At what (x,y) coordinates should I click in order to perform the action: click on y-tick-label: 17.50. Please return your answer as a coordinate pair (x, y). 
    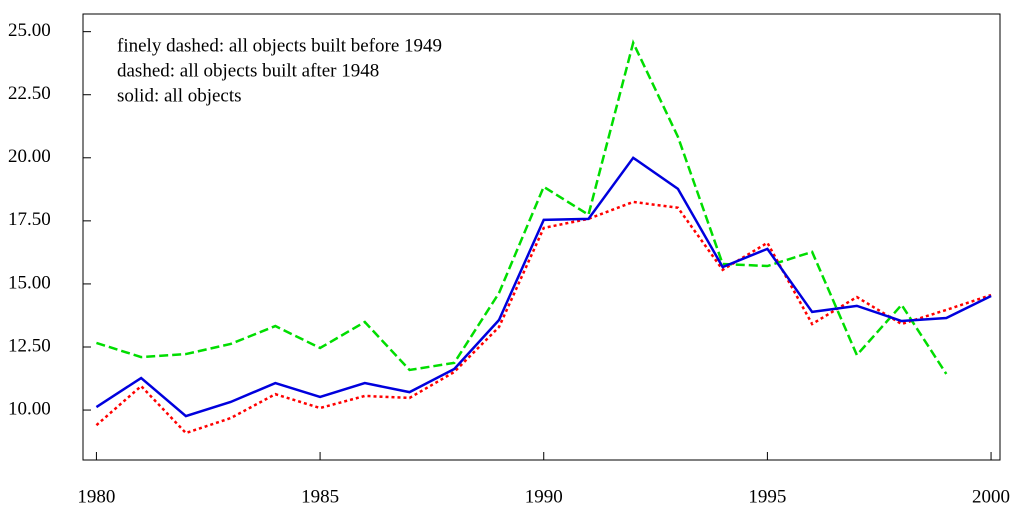
    Looking at the image, I should click on (29, 219).